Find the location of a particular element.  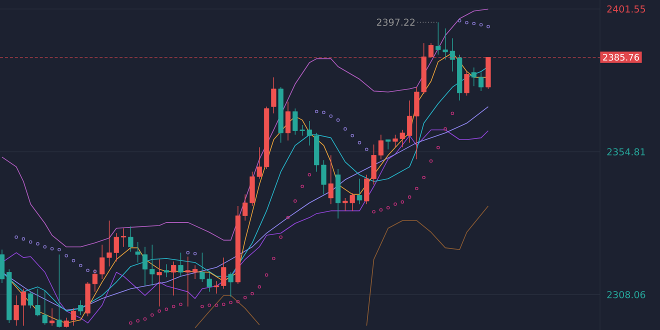

ref-line-label: 2385.76 is located at coordinates (621, 57).